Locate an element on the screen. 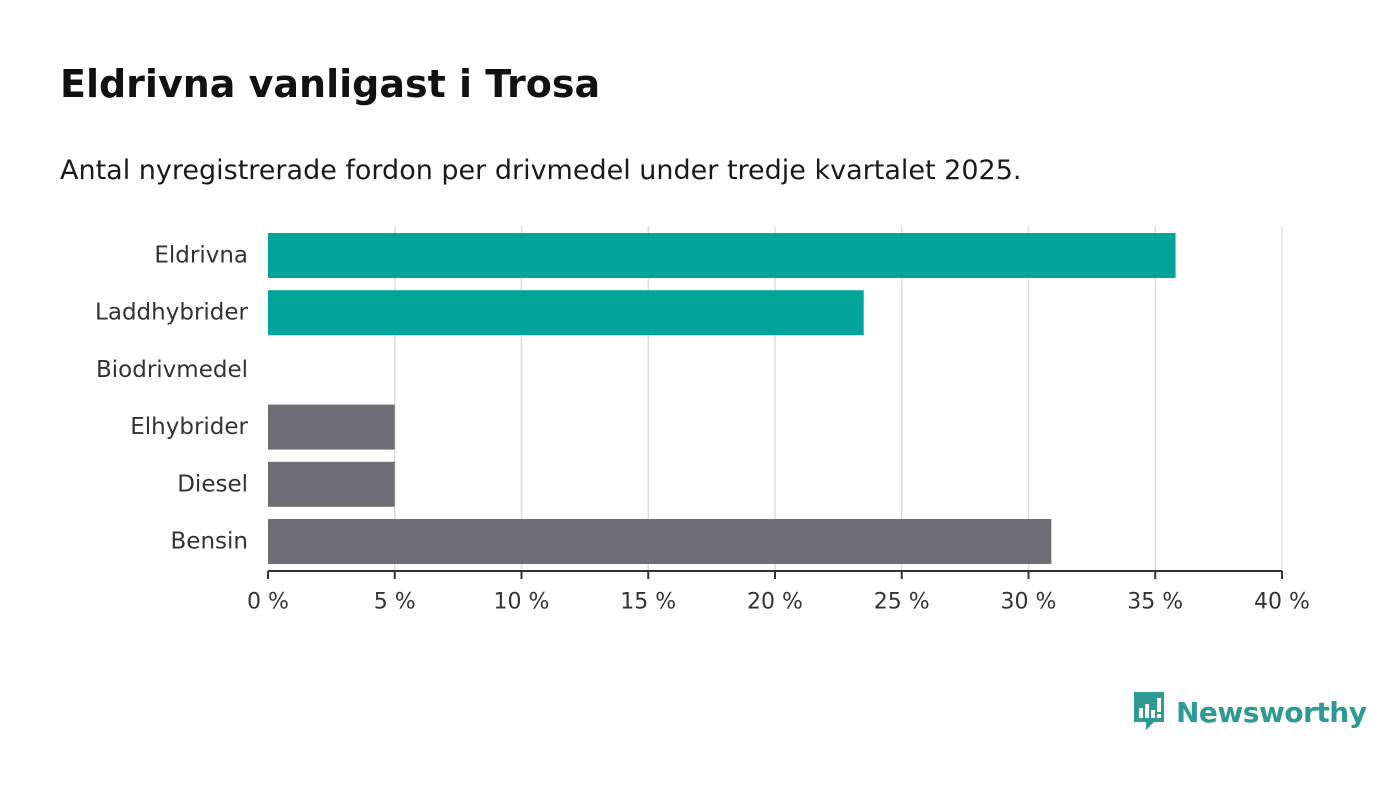 The width and height of the screenshot is (1400, 793). x-axis: 0 % 5 % 10 % 15 % 20 % 25 % 30 % 35 % 40 % is located at coordinates (778, 592).